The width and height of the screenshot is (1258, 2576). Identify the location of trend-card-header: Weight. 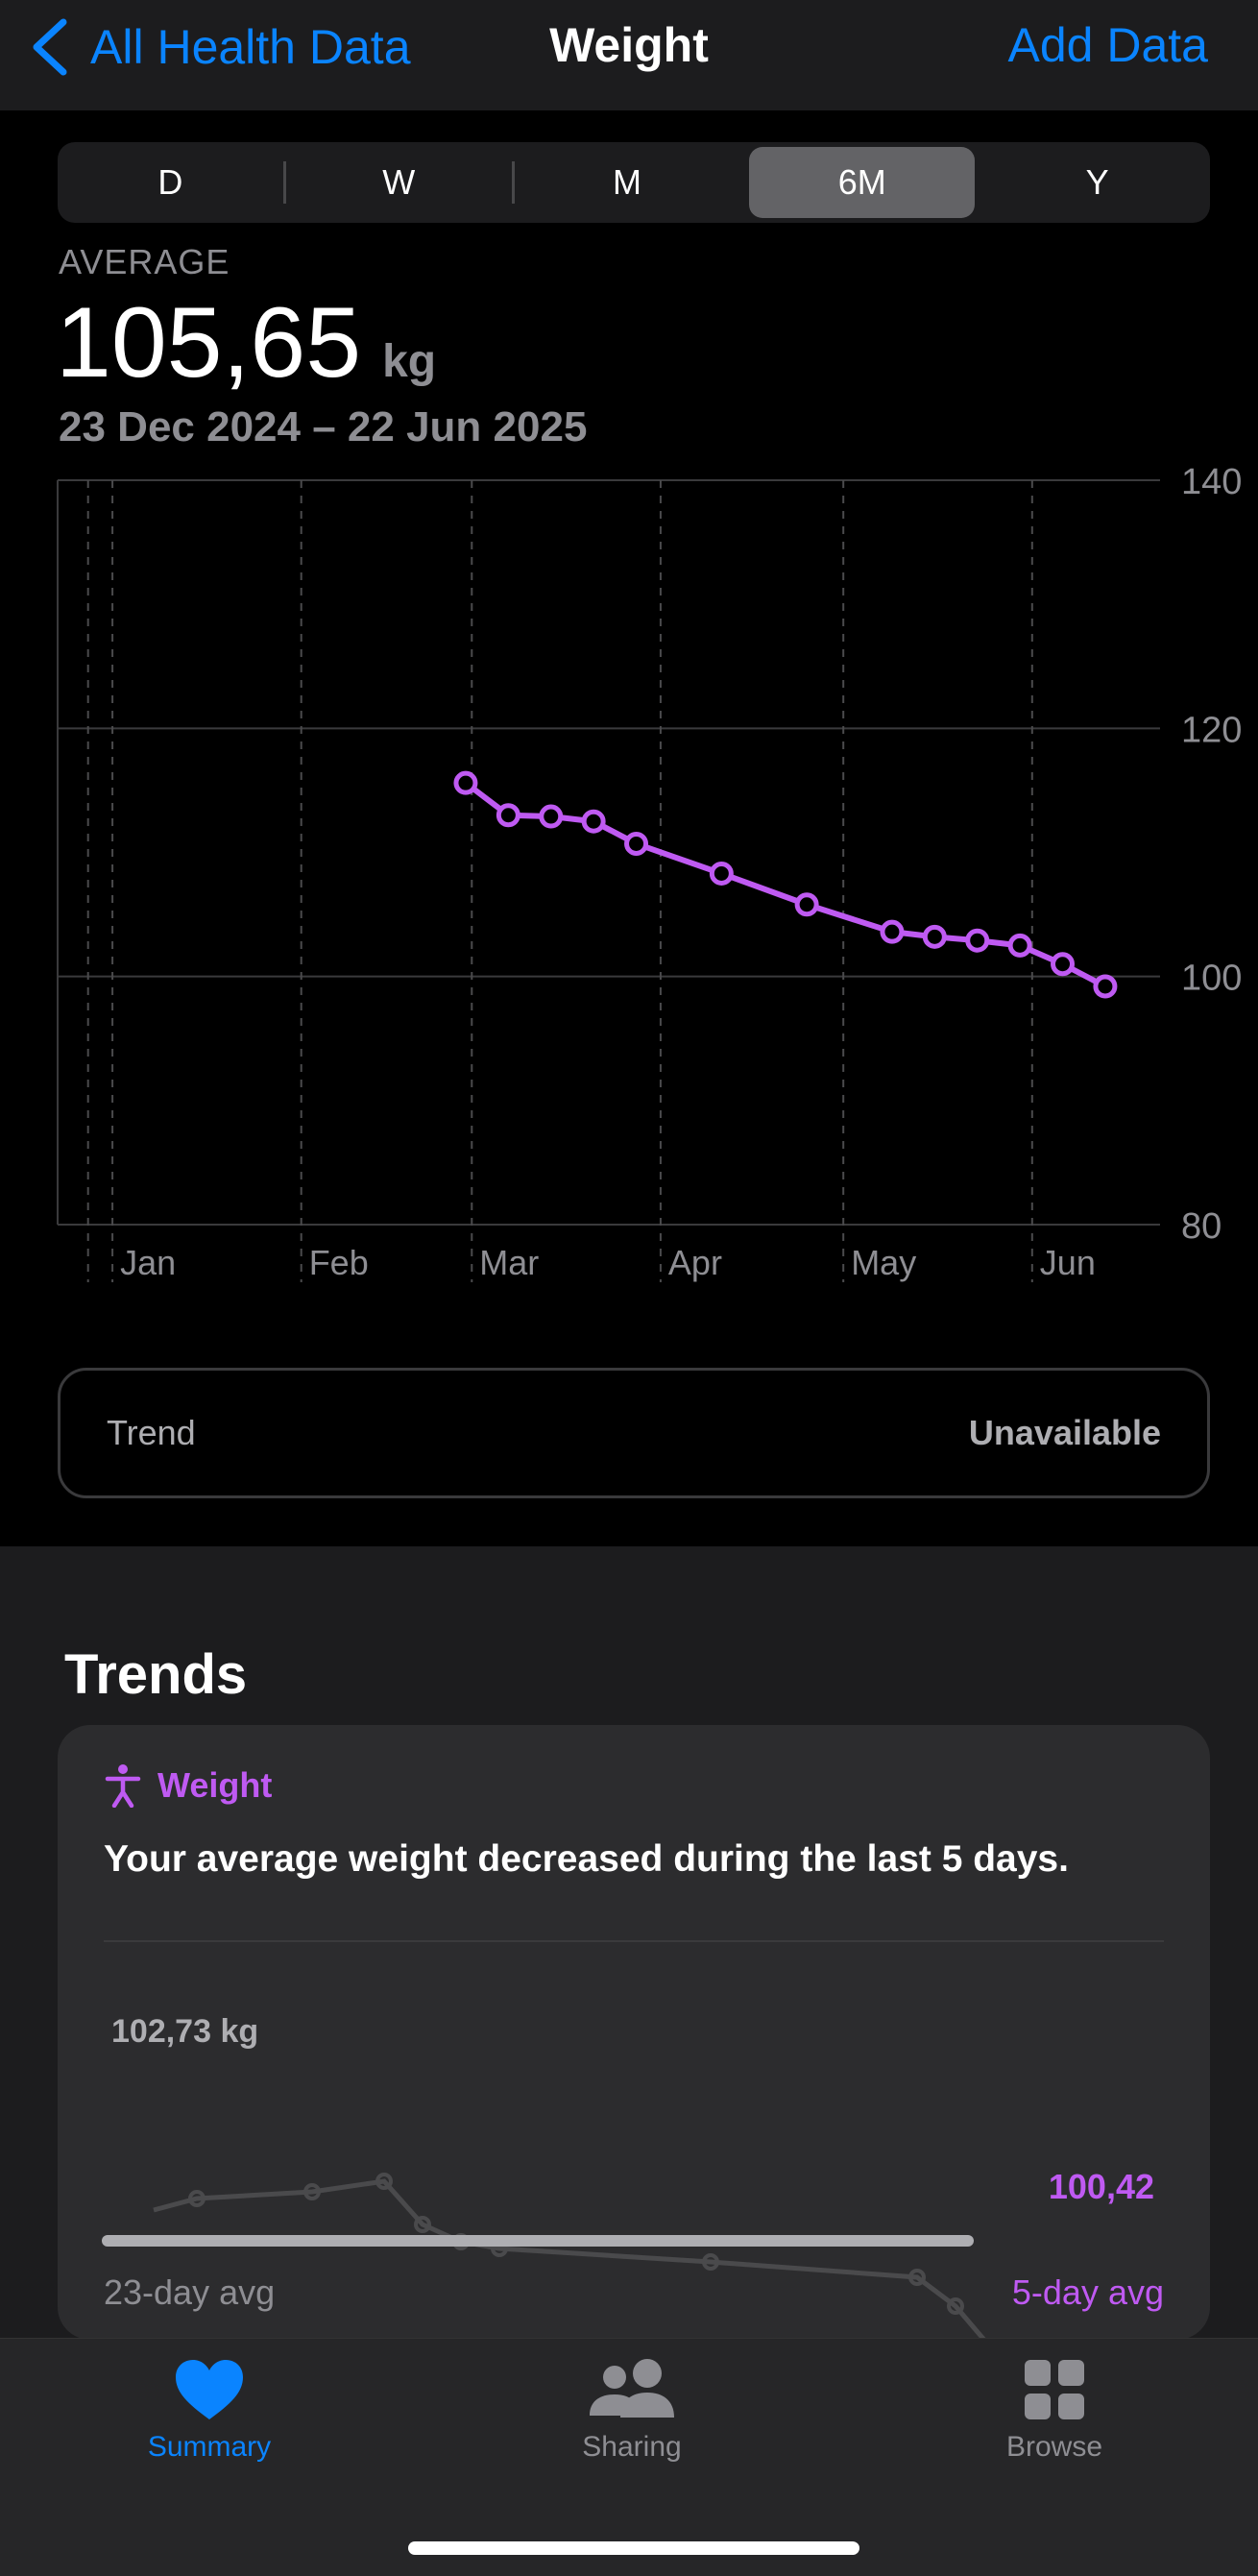
(188, 1786).